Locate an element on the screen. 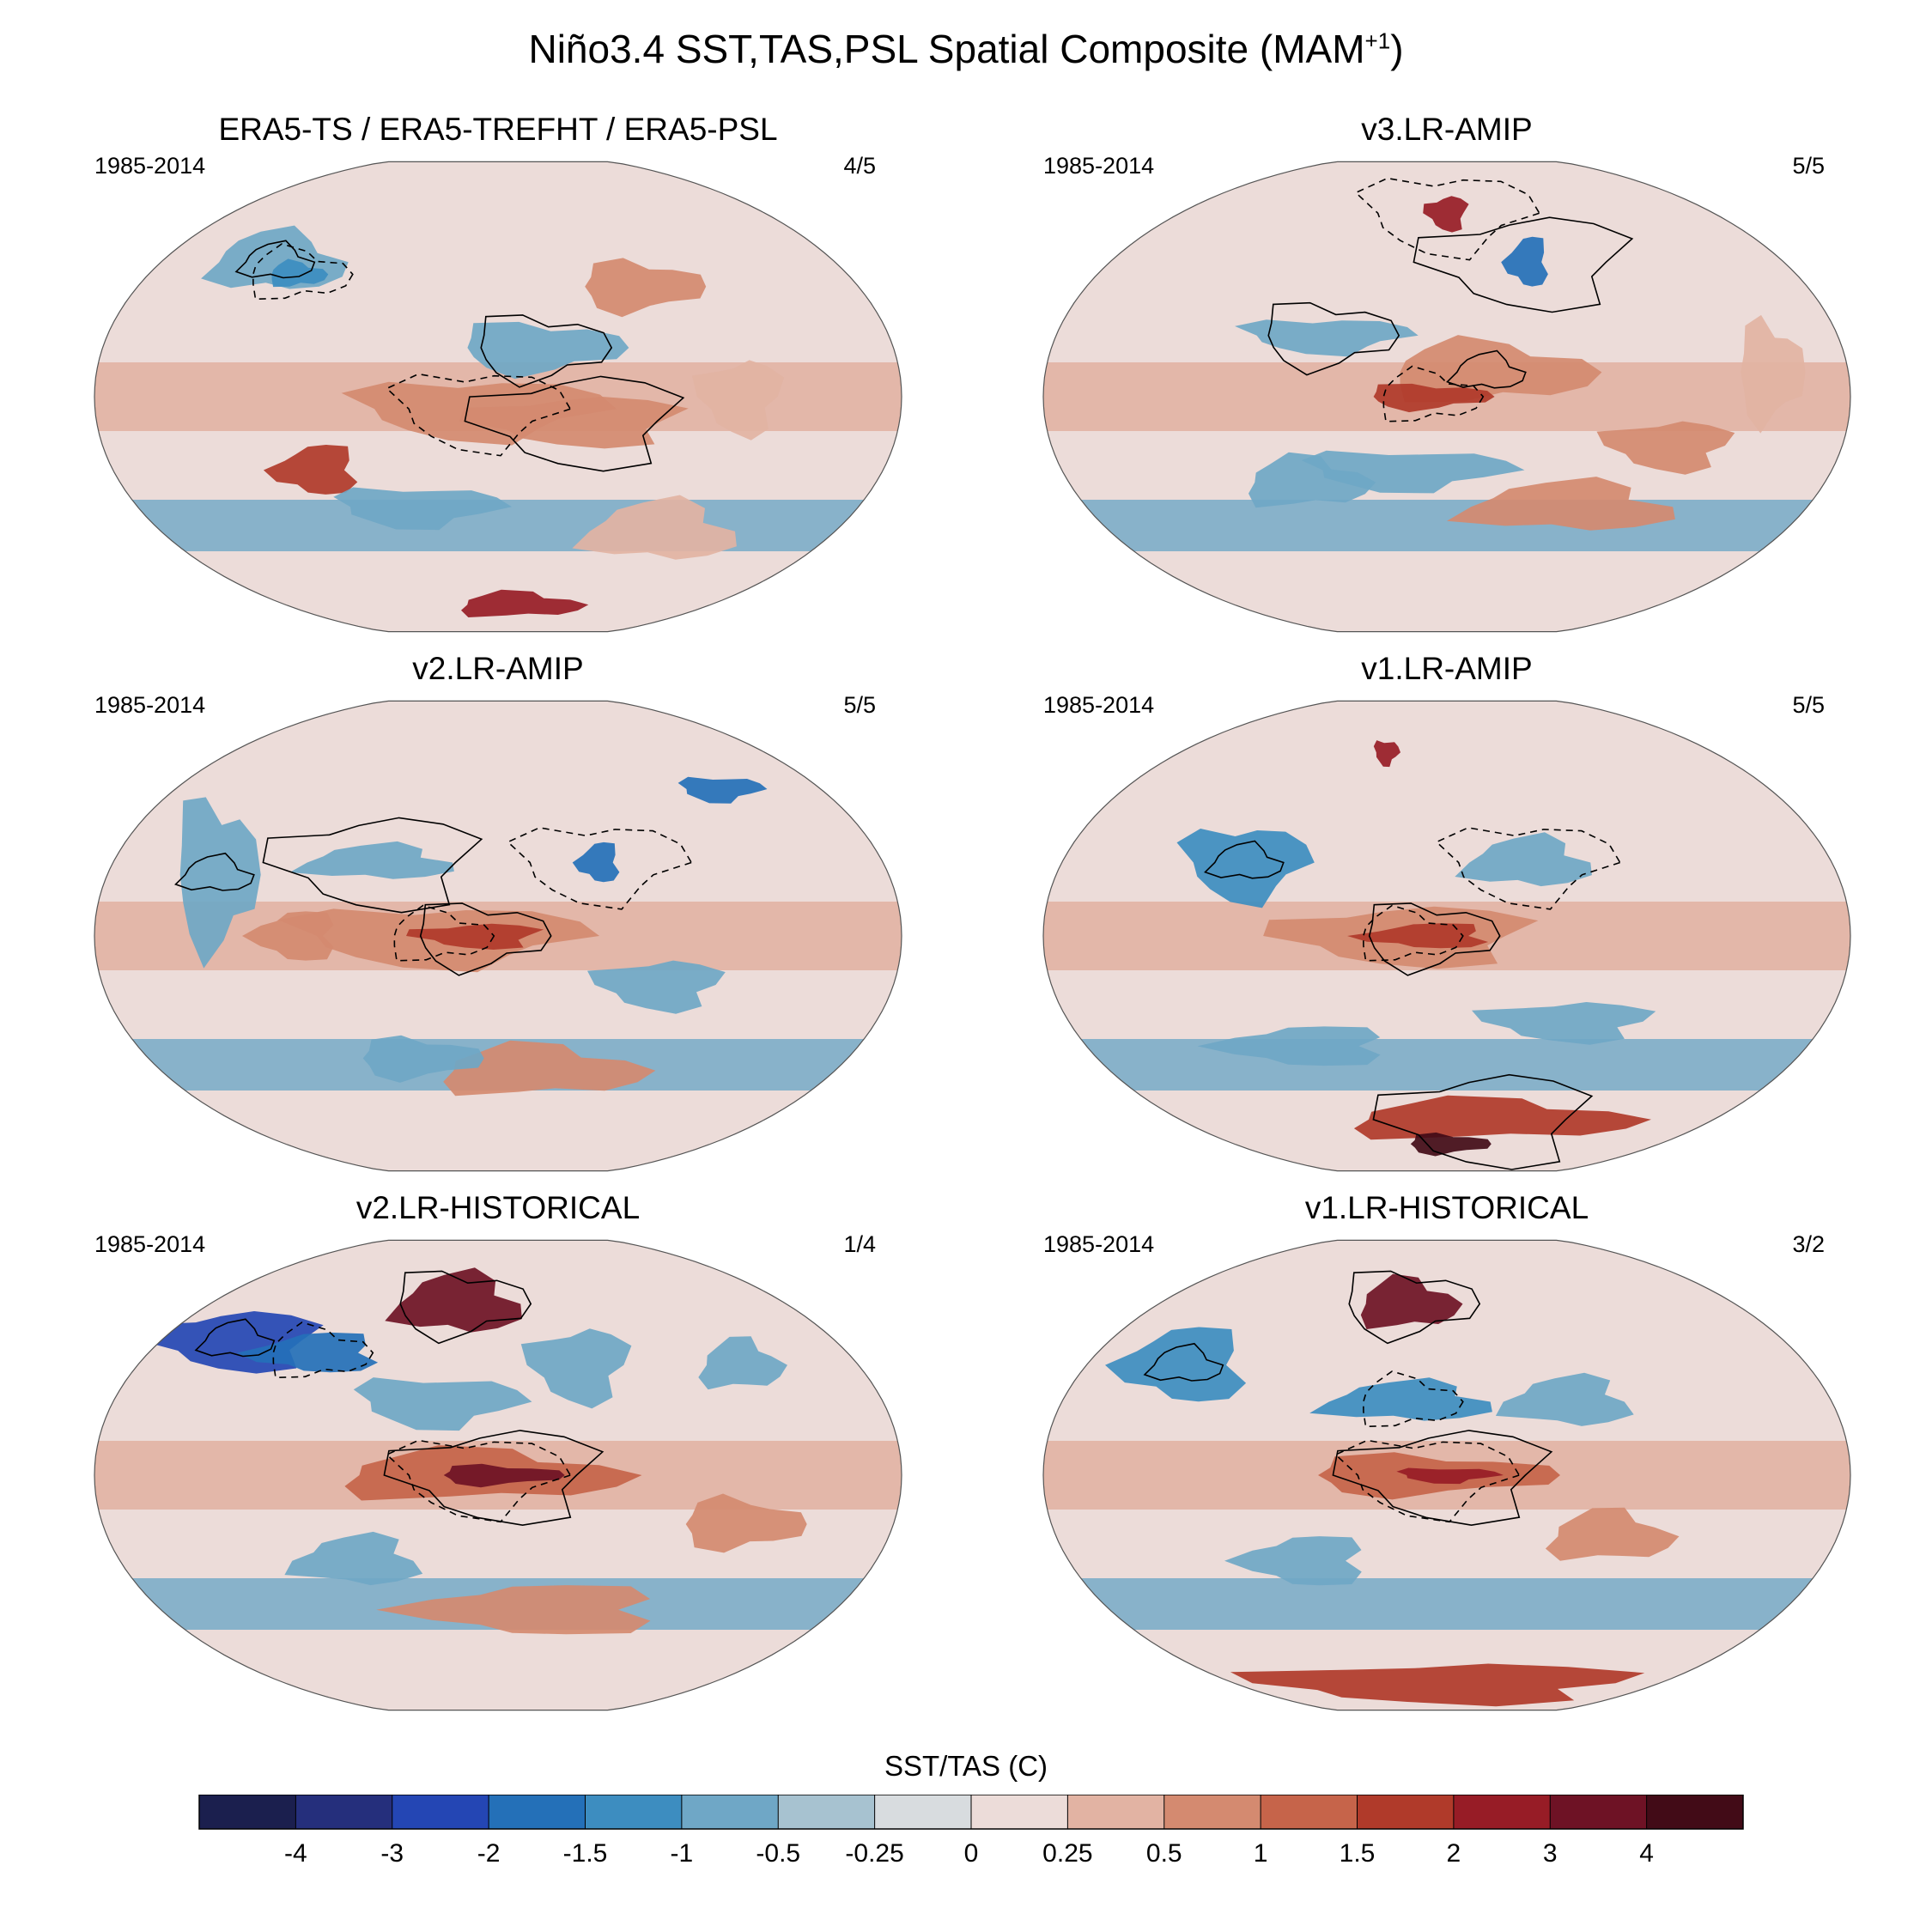 Image resolution: width=1932 pixels, height=1932 pixels. panel-v2-historical: v2.LR-HISTORICAL 1985-2014 1/4 is located at coordinates (498, 1456).